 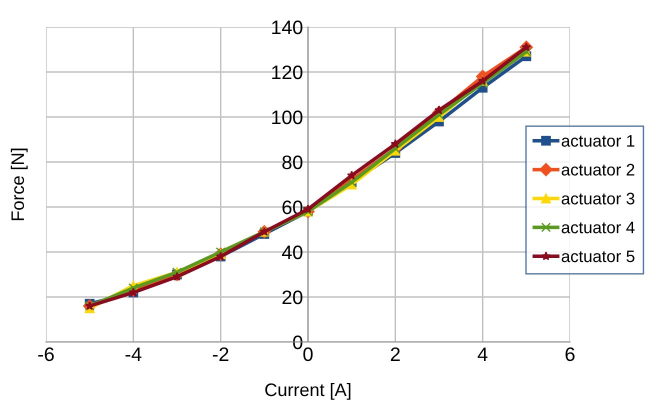 What do you see at coordinates (220, 354) in the screenshot?
I see `x-tick-label: -2` at bounding box center [220, 354].